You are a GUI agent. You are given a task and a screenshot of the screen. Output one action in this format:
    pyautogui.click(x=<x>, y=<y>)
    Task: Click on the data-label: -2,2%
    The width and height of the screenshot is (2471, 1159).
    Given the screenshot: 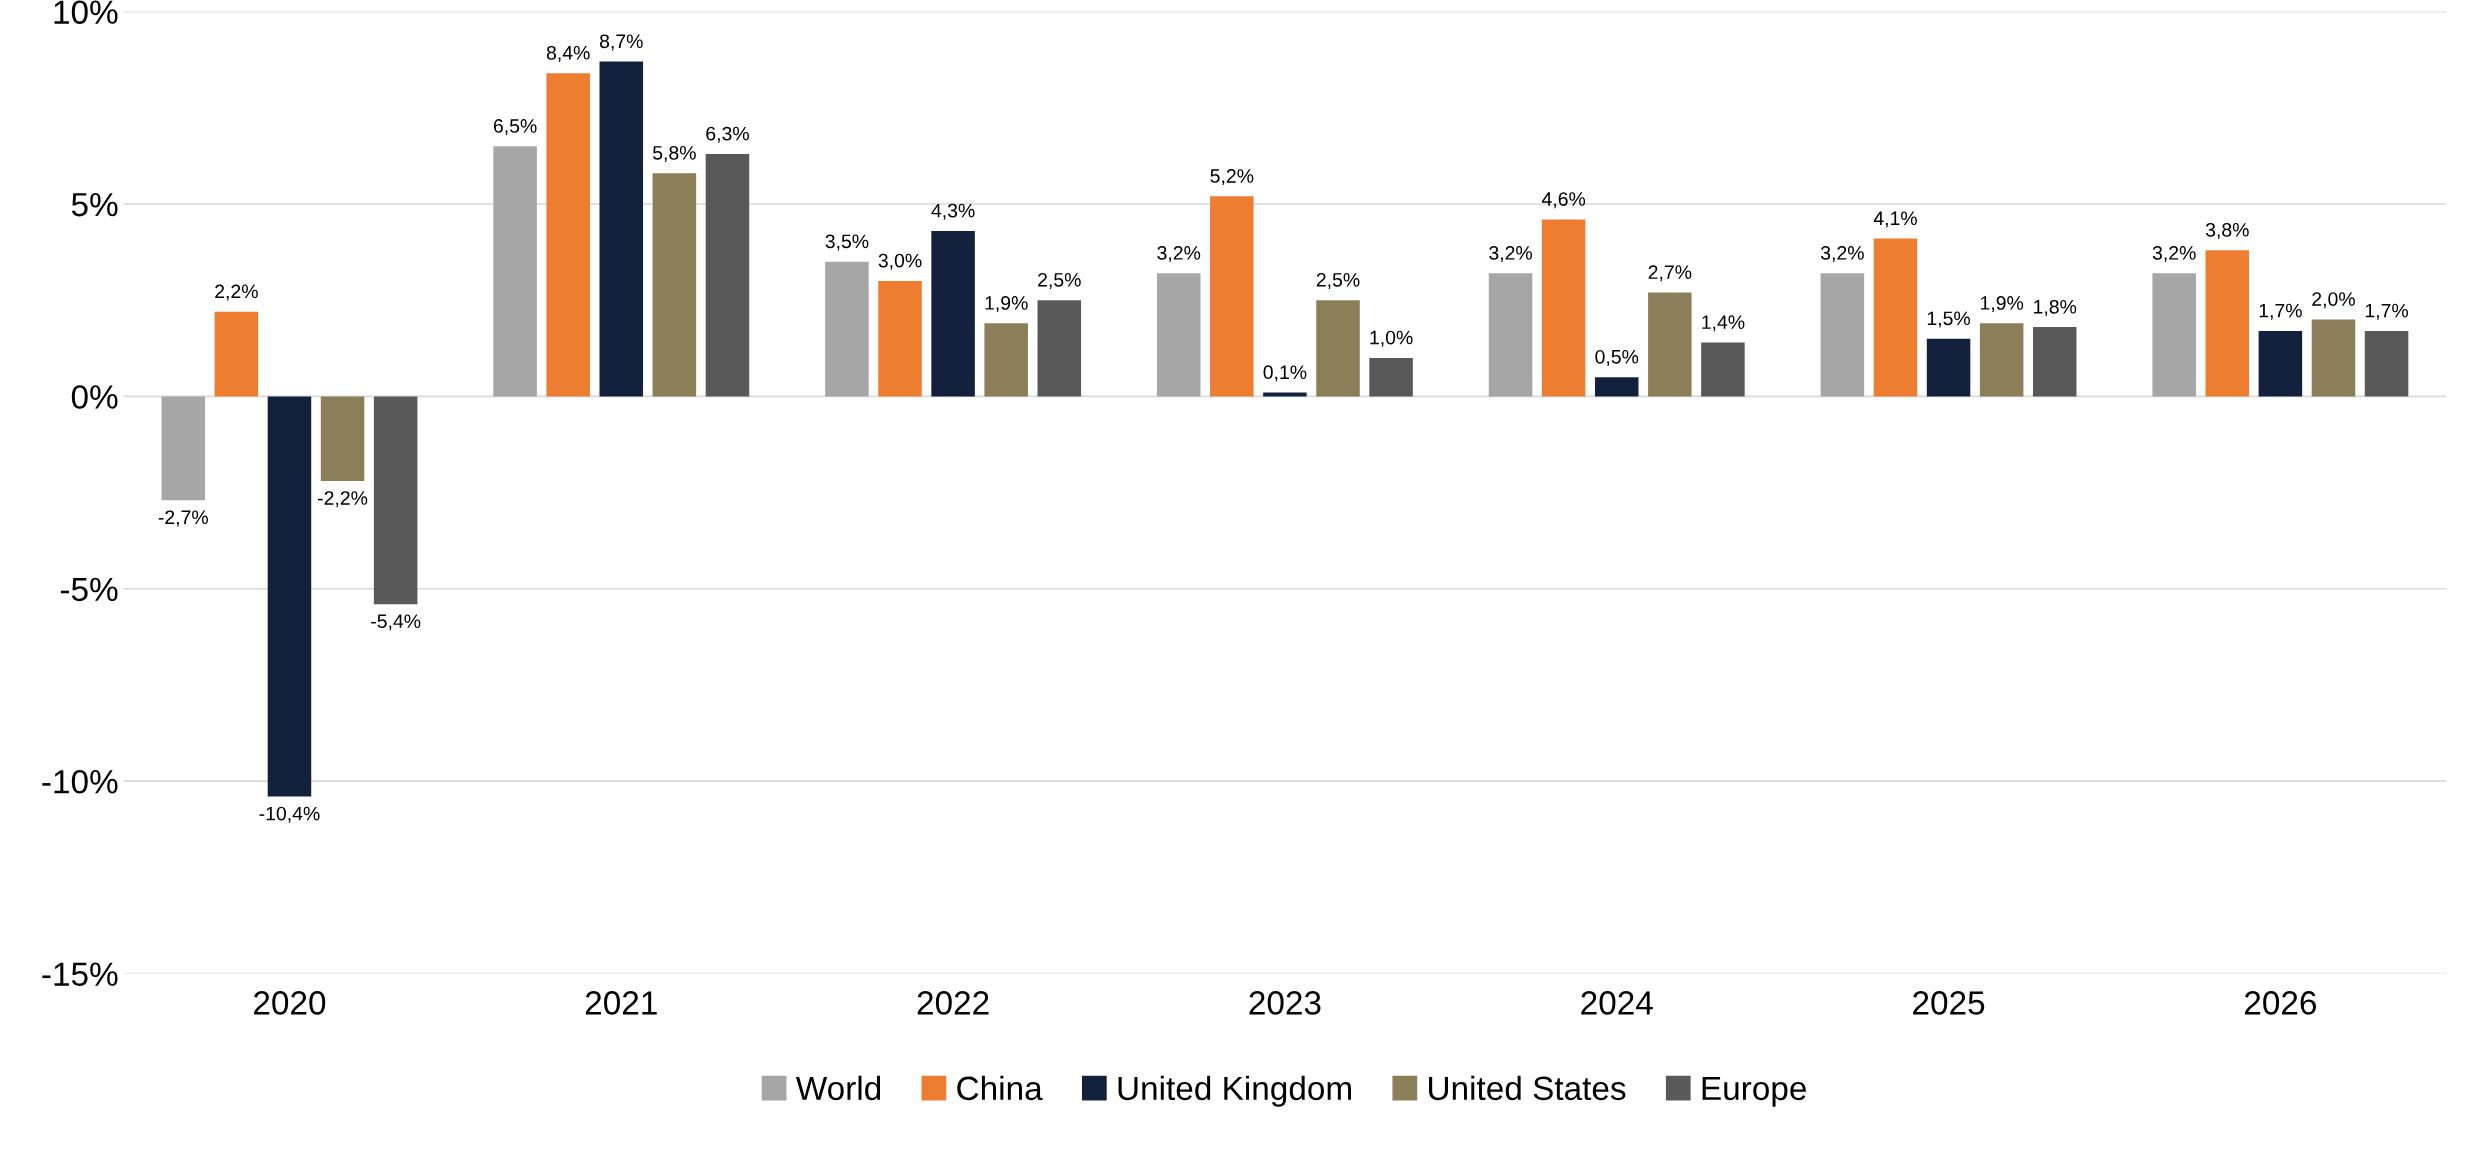 What is the action you would take?
    pyautogui.click(x=343, y=499)
    